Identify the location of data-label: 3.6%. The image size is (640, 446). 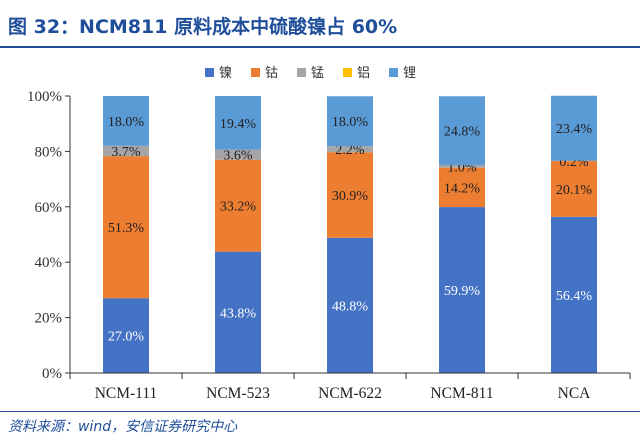
(238, 156).